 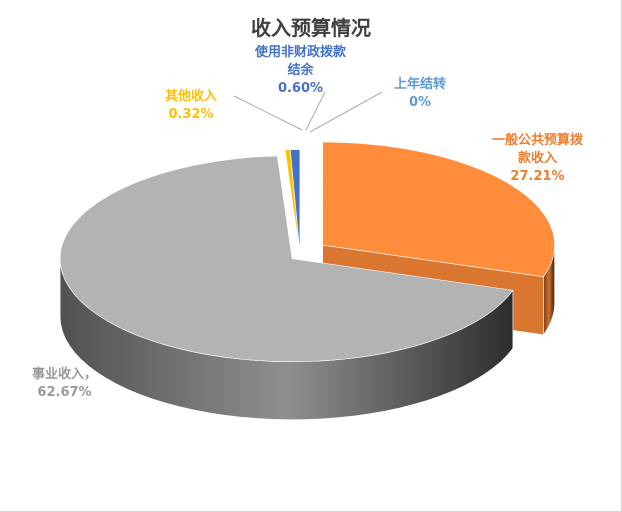 I want to click on label-text: 其他收入, so click(x=191, y=96).